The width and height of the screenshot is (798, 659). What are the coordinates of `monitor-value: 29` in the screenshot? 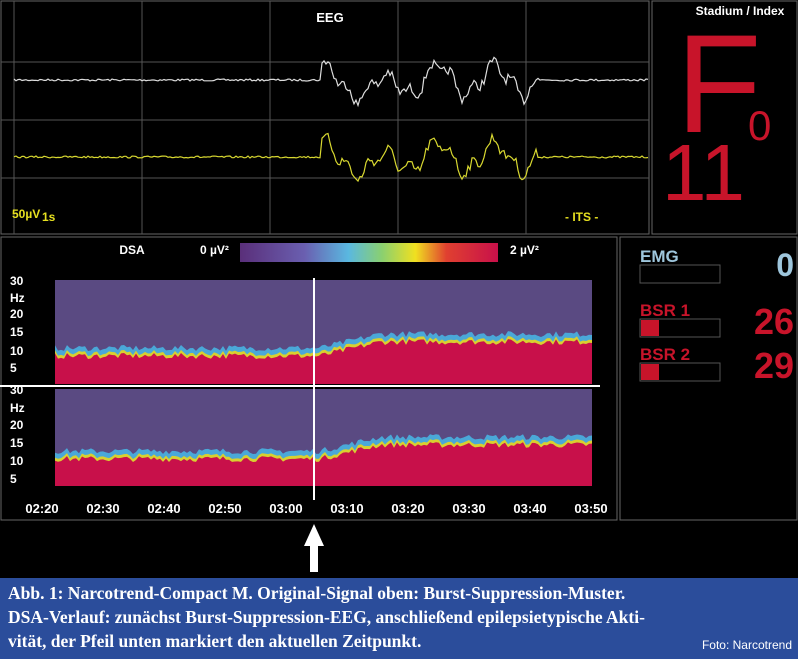 It's located at (774, 365).